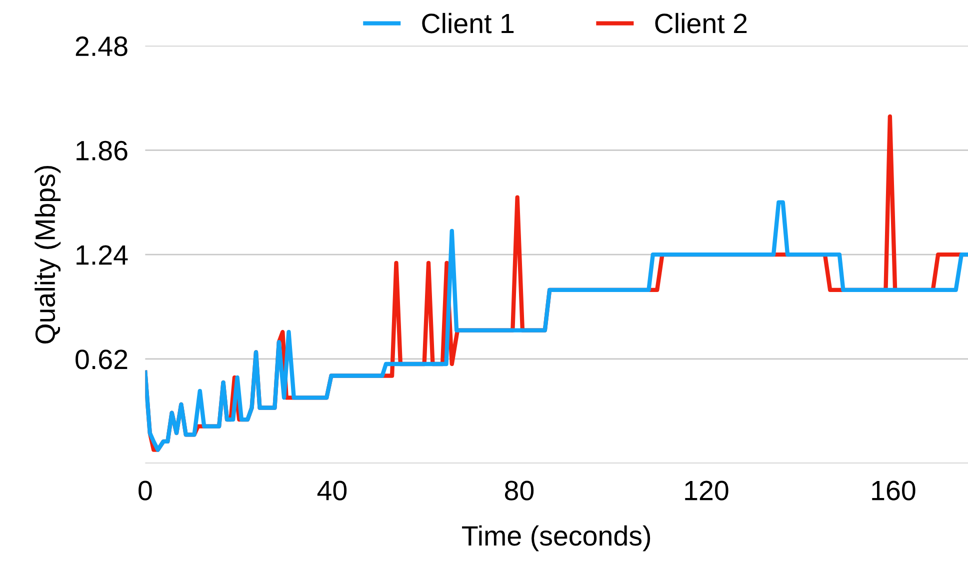 Image resolution: width=968 pixels, height=572 pixels. What do you see at coordinates (102, 360) in the screenshot?
I see `y-tick-label: 0.62` at bounding box center [102, 360].